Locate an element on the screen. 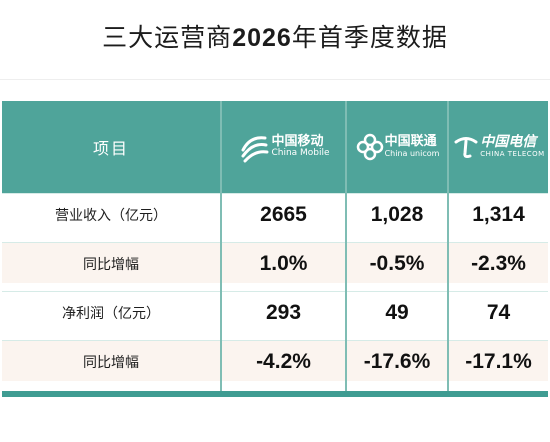 The height and width of the screenshot is (442, 550). header-cell-china-mobile: 中国移动 China Mobile is located at coordinates (283, 147).